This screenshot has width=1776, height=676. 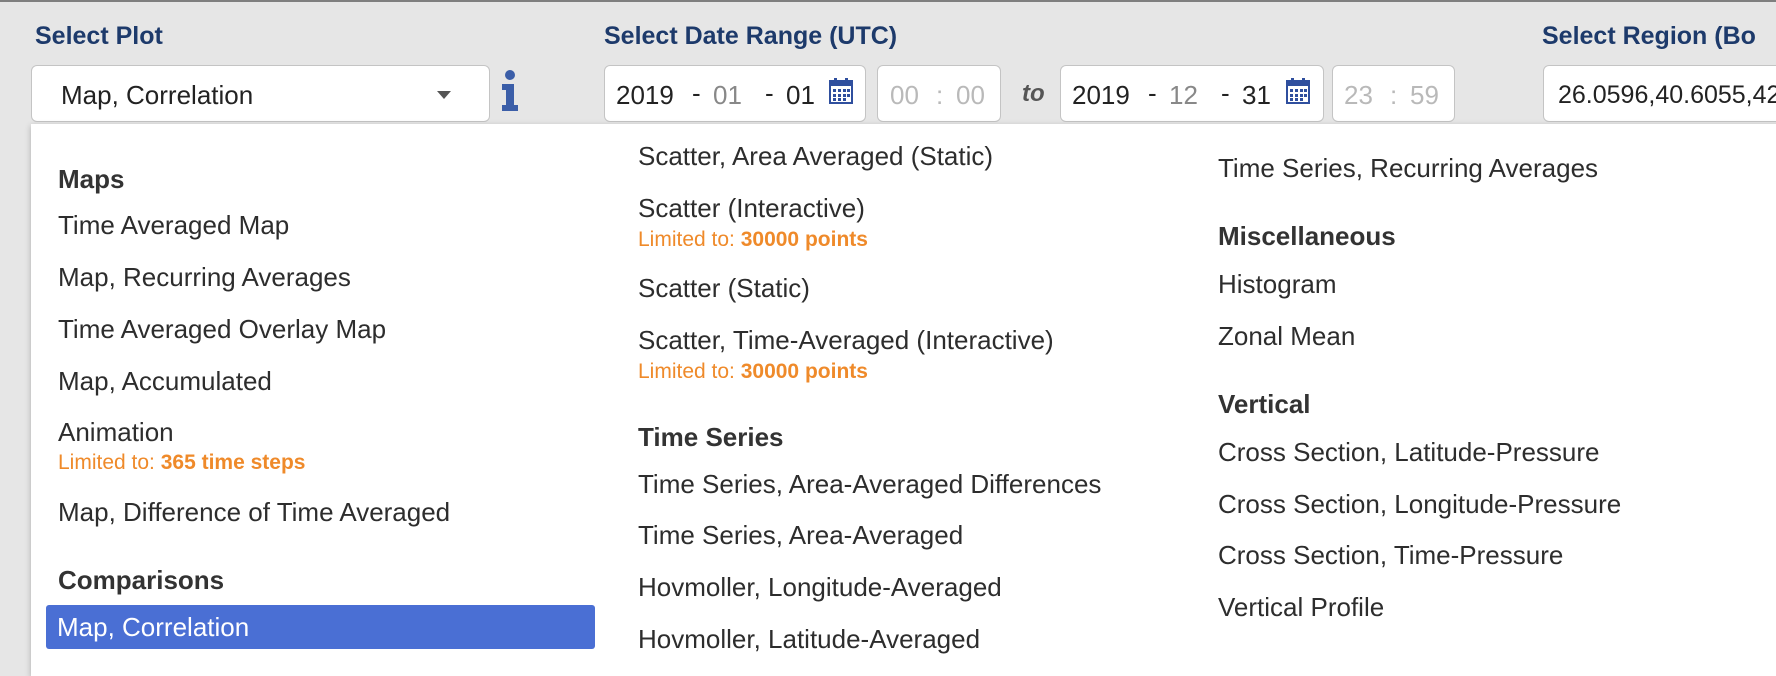 I want to click on end-minute: 59, so click(x=1424, y=95).